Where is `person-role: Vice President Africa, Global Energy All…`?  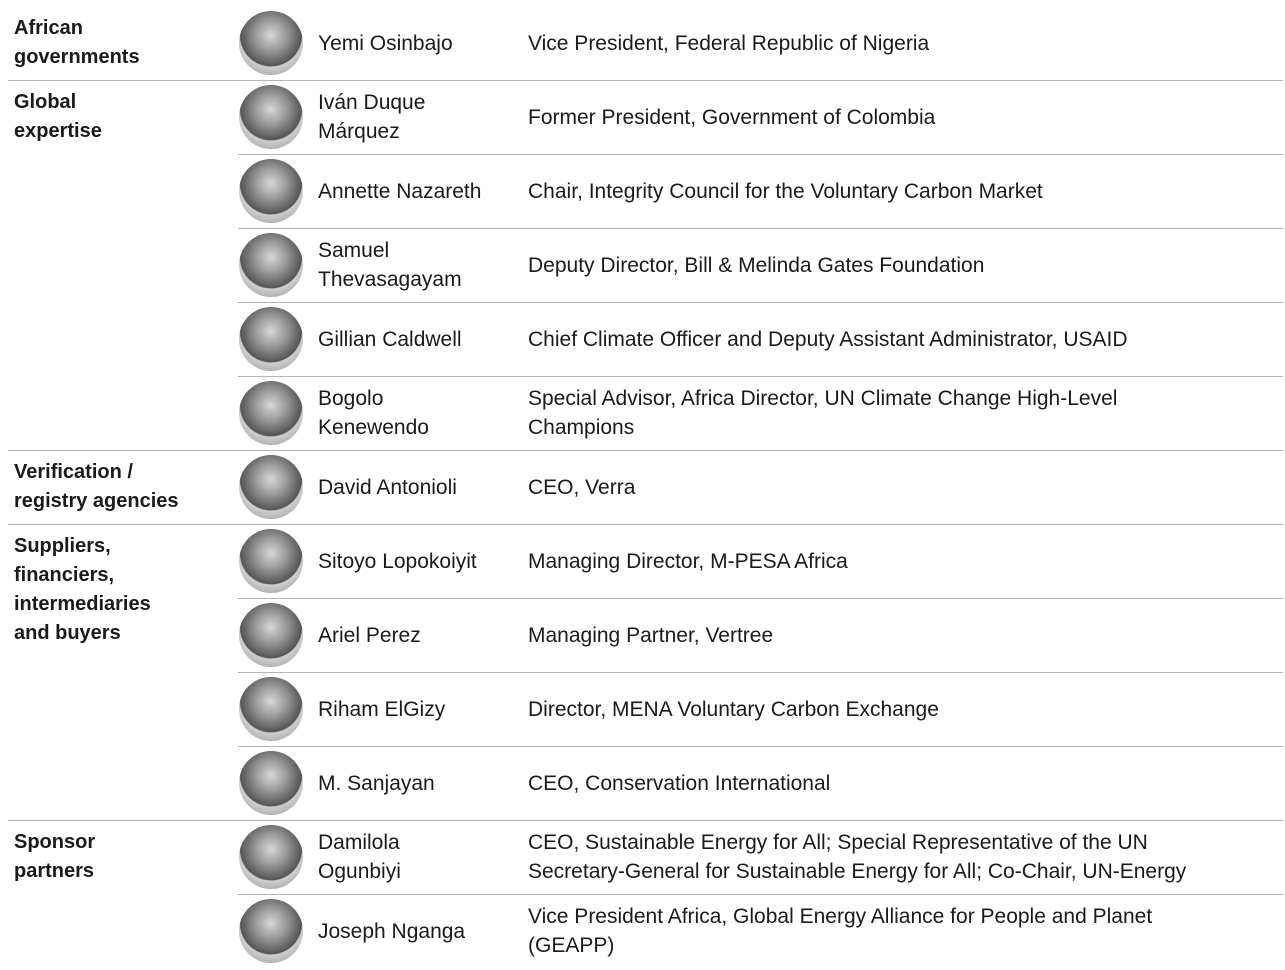
person-role: Vice President Africa, Global Energy All… is located at coordinates (906, 931).